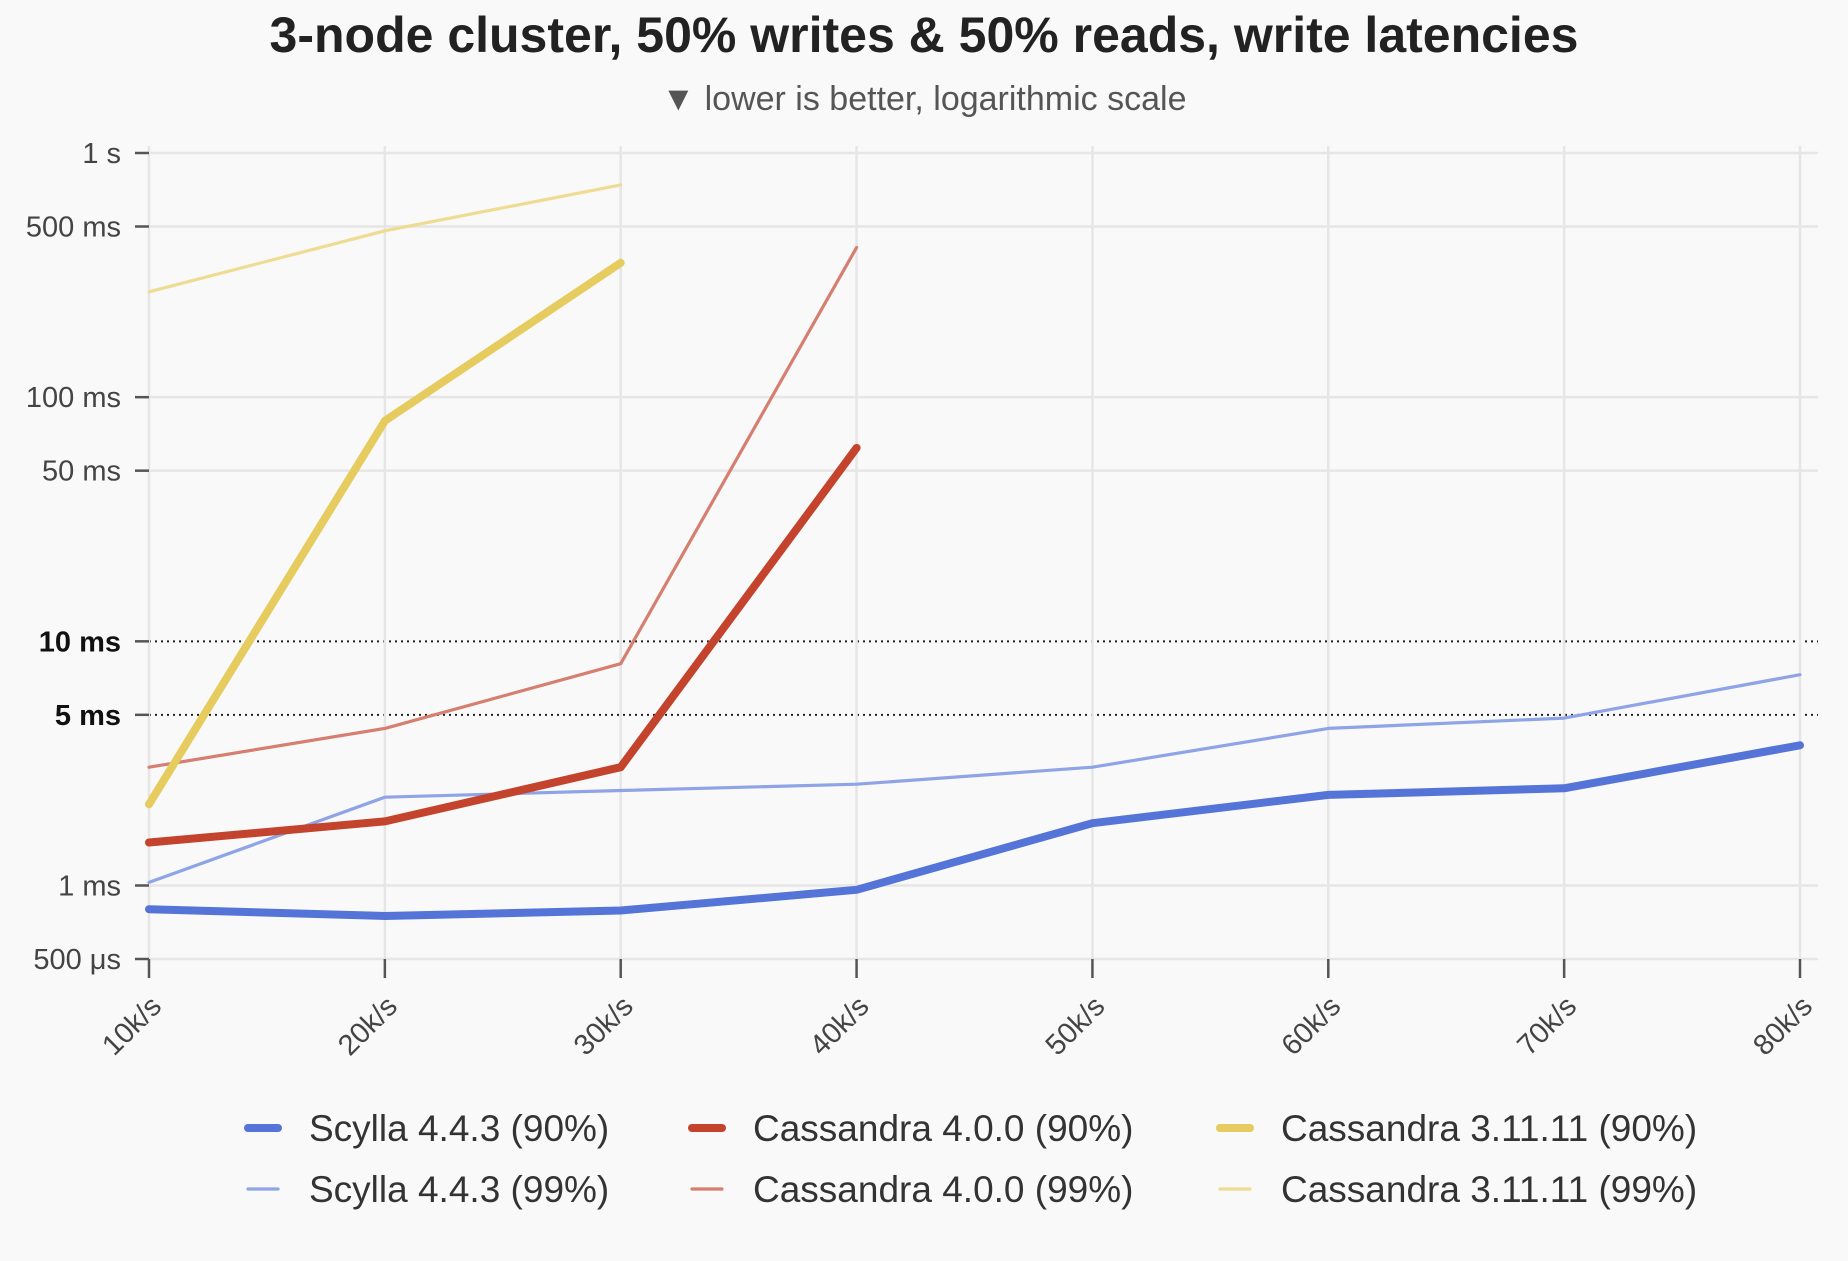  I want to click on x-tick-label: 20k/s, so click(368, 1026).